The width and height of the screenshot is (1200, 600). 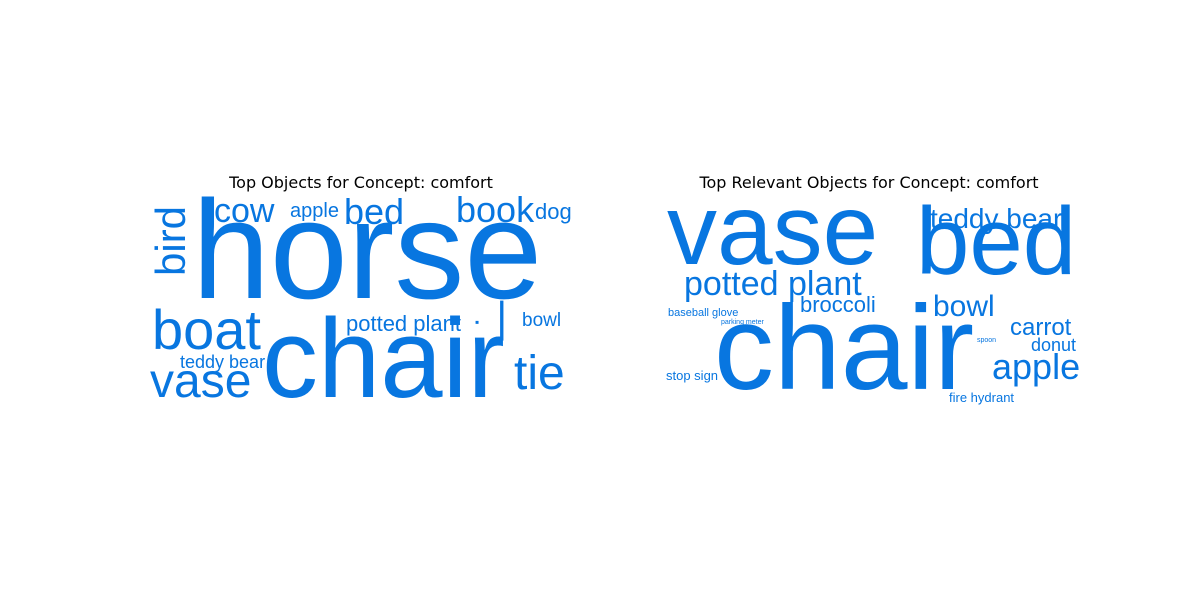 What do you see at coordinates (692, 375) in the screenshot?
I see `cloud-word: stop sign` at bounding box center [692, 375].